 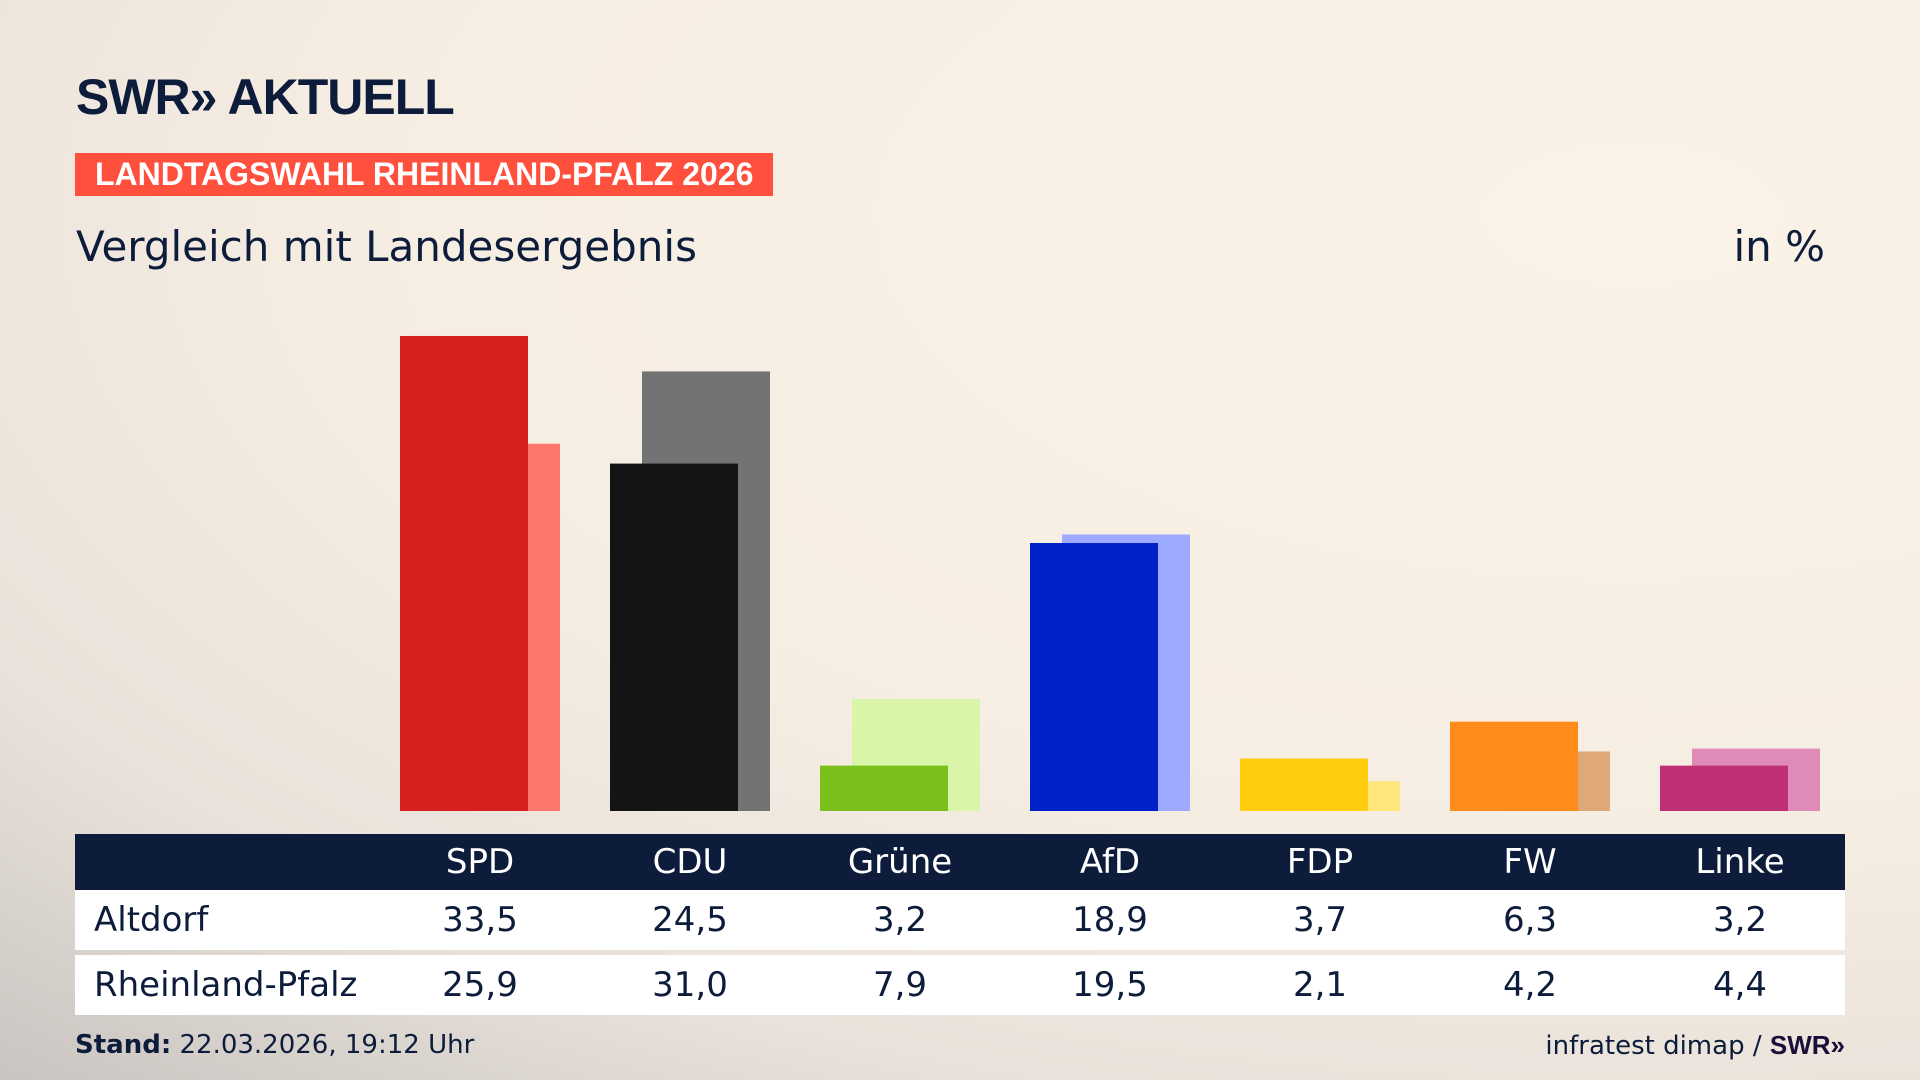 I want to click on column-header: AfD, so click(x=1110, y=862).